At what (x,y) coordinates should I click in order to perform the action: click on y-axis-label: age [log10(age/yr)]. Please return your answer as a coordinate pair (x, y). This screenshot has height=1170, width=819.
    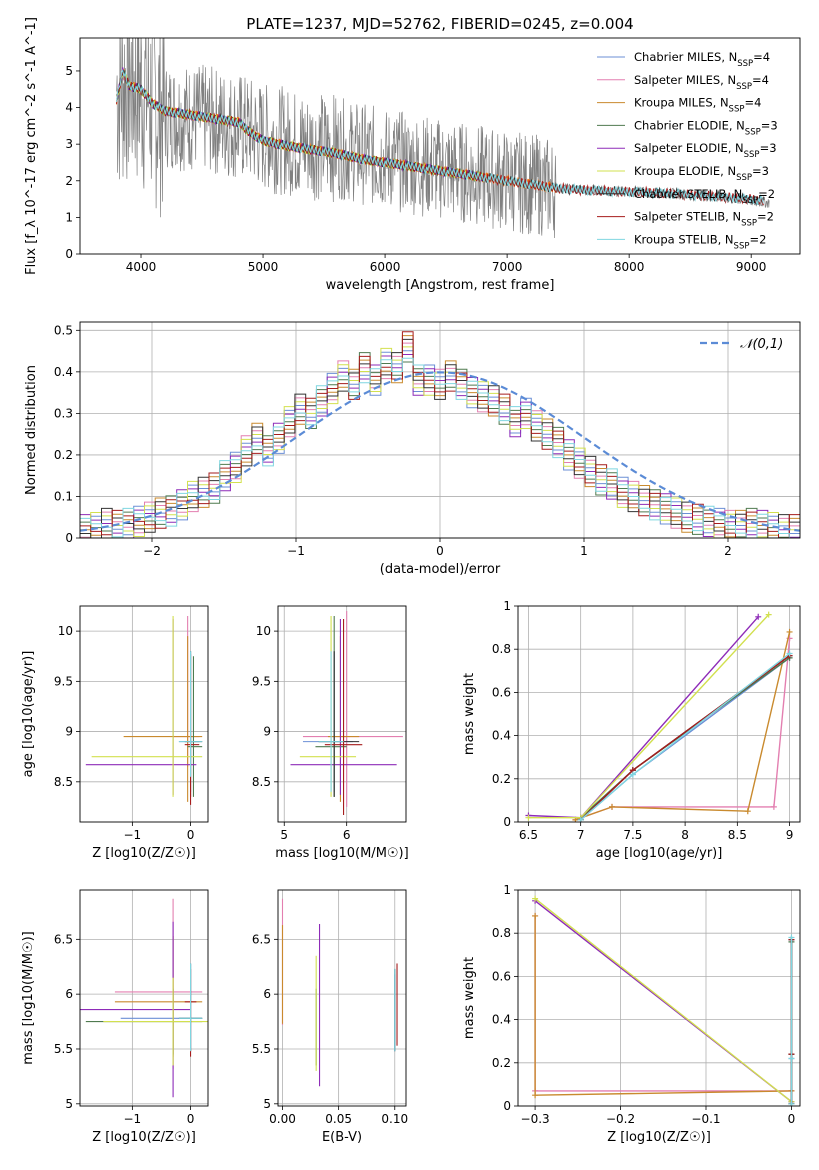
    Looking at the image, I should click on (28, 714).